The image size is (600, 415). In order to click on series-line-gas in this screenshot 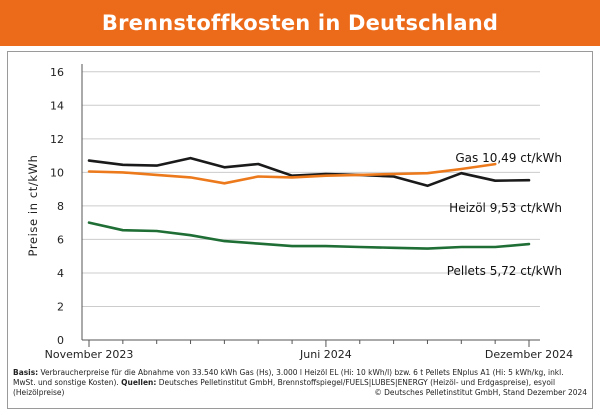, I will do `click(292, 173)`.